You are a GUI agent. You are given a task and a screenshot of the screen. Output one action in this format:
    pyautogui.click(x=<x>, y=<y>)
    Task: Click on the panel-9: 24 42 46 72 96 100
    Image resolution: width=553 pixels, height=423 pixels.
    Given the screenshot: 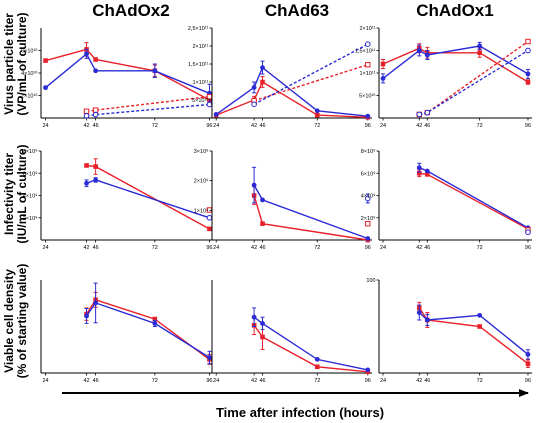 What is the action you would take?
    pyautogui.click(x=449, y=331)
    